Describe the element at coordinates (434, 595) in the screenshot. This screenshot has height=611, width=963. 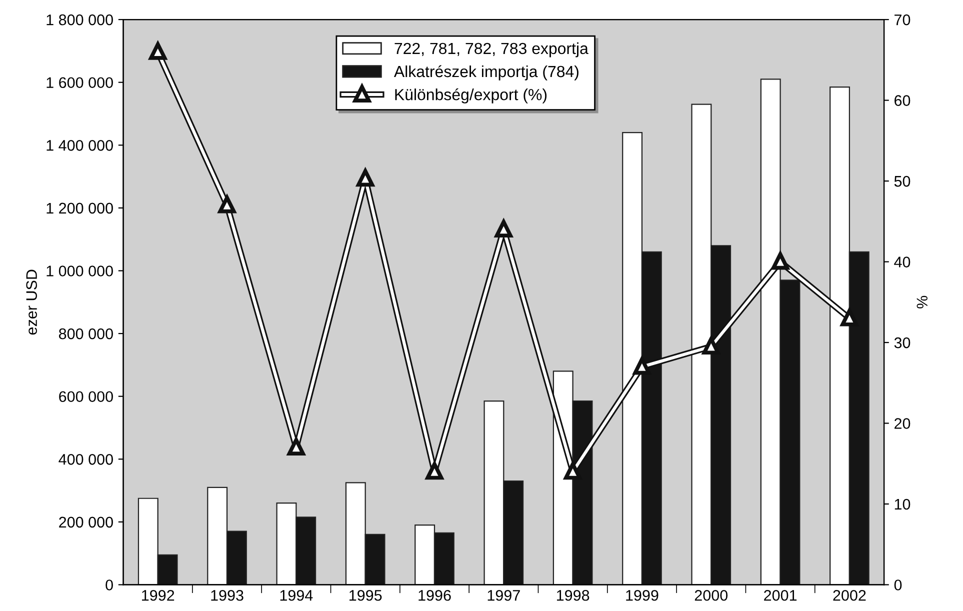
I see `x-tick-label: 1996` at that location.